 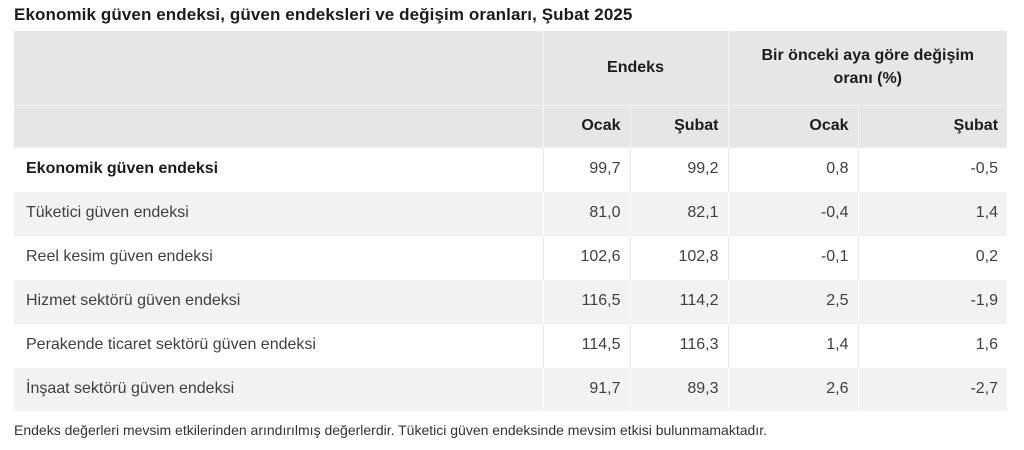 What do you see at coordinates (635, 68) in the screenshot?
I see `group-header-endeks: Endeks` at bounding box center [635, 68].